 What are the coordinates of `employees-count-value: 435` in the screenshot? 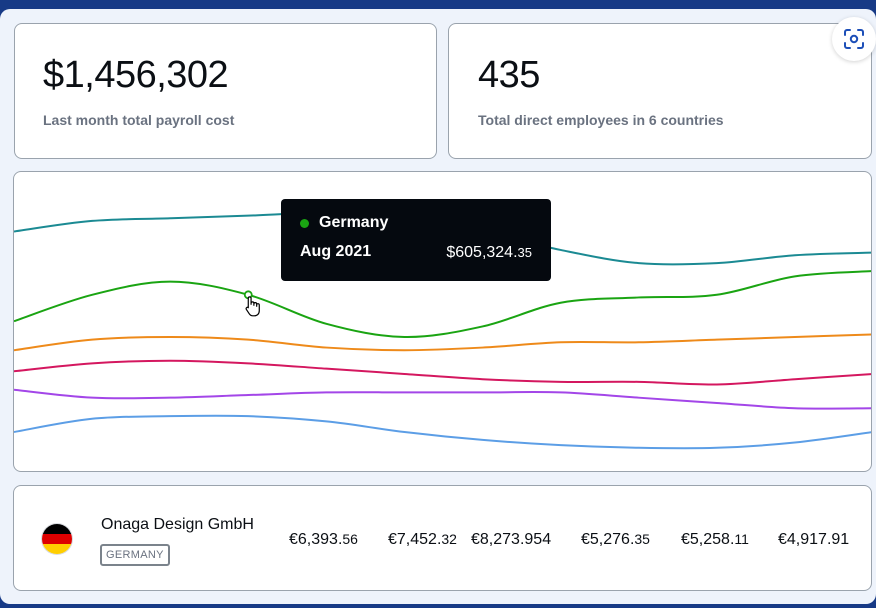 It's located at (509, 75).